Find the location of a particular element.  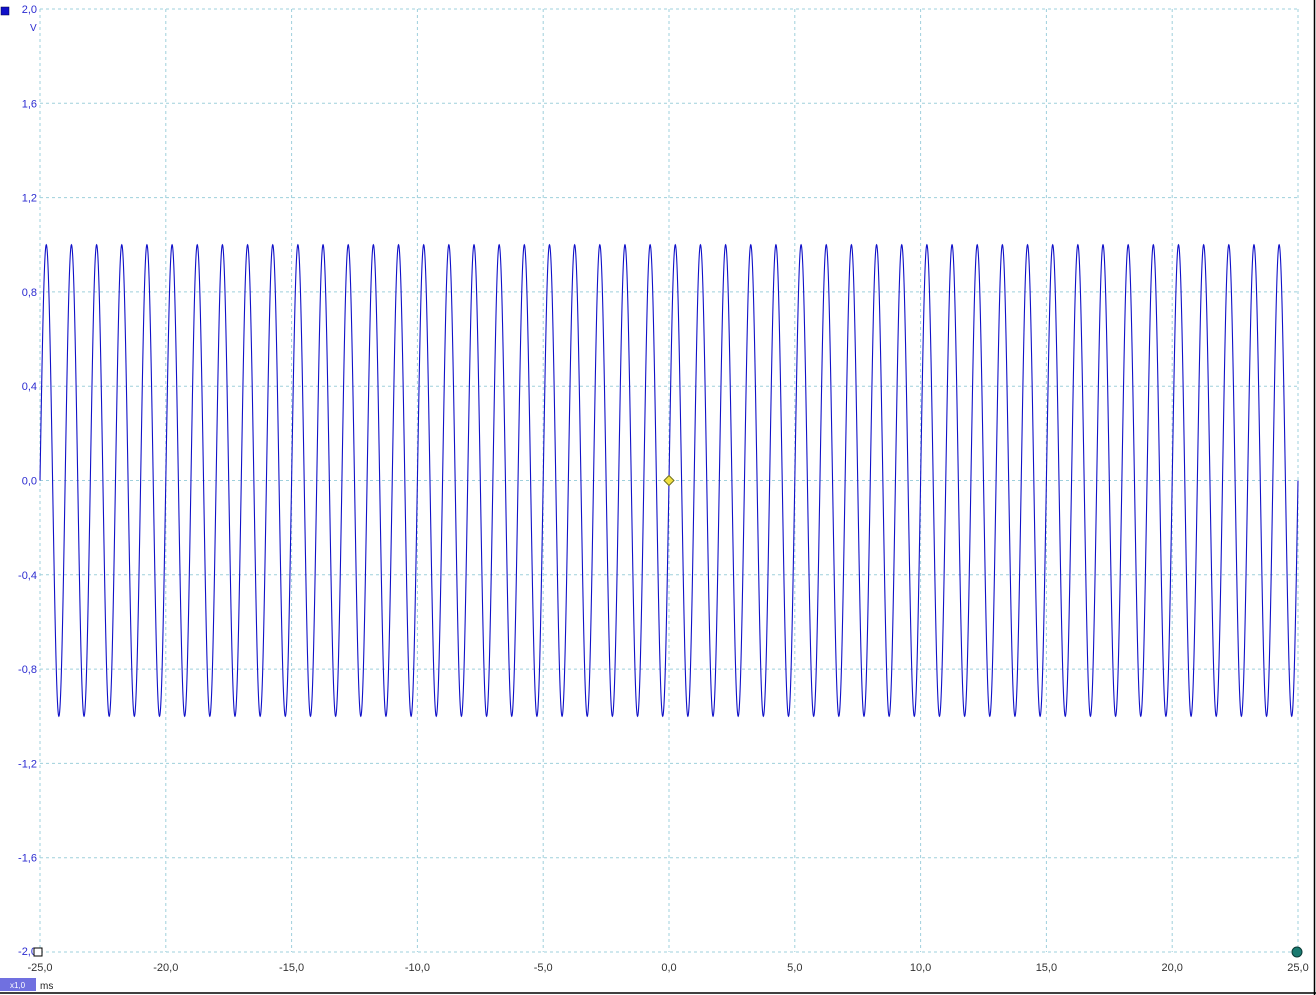

x-tick-label: 5,0 is located at coordinates (794, 968).